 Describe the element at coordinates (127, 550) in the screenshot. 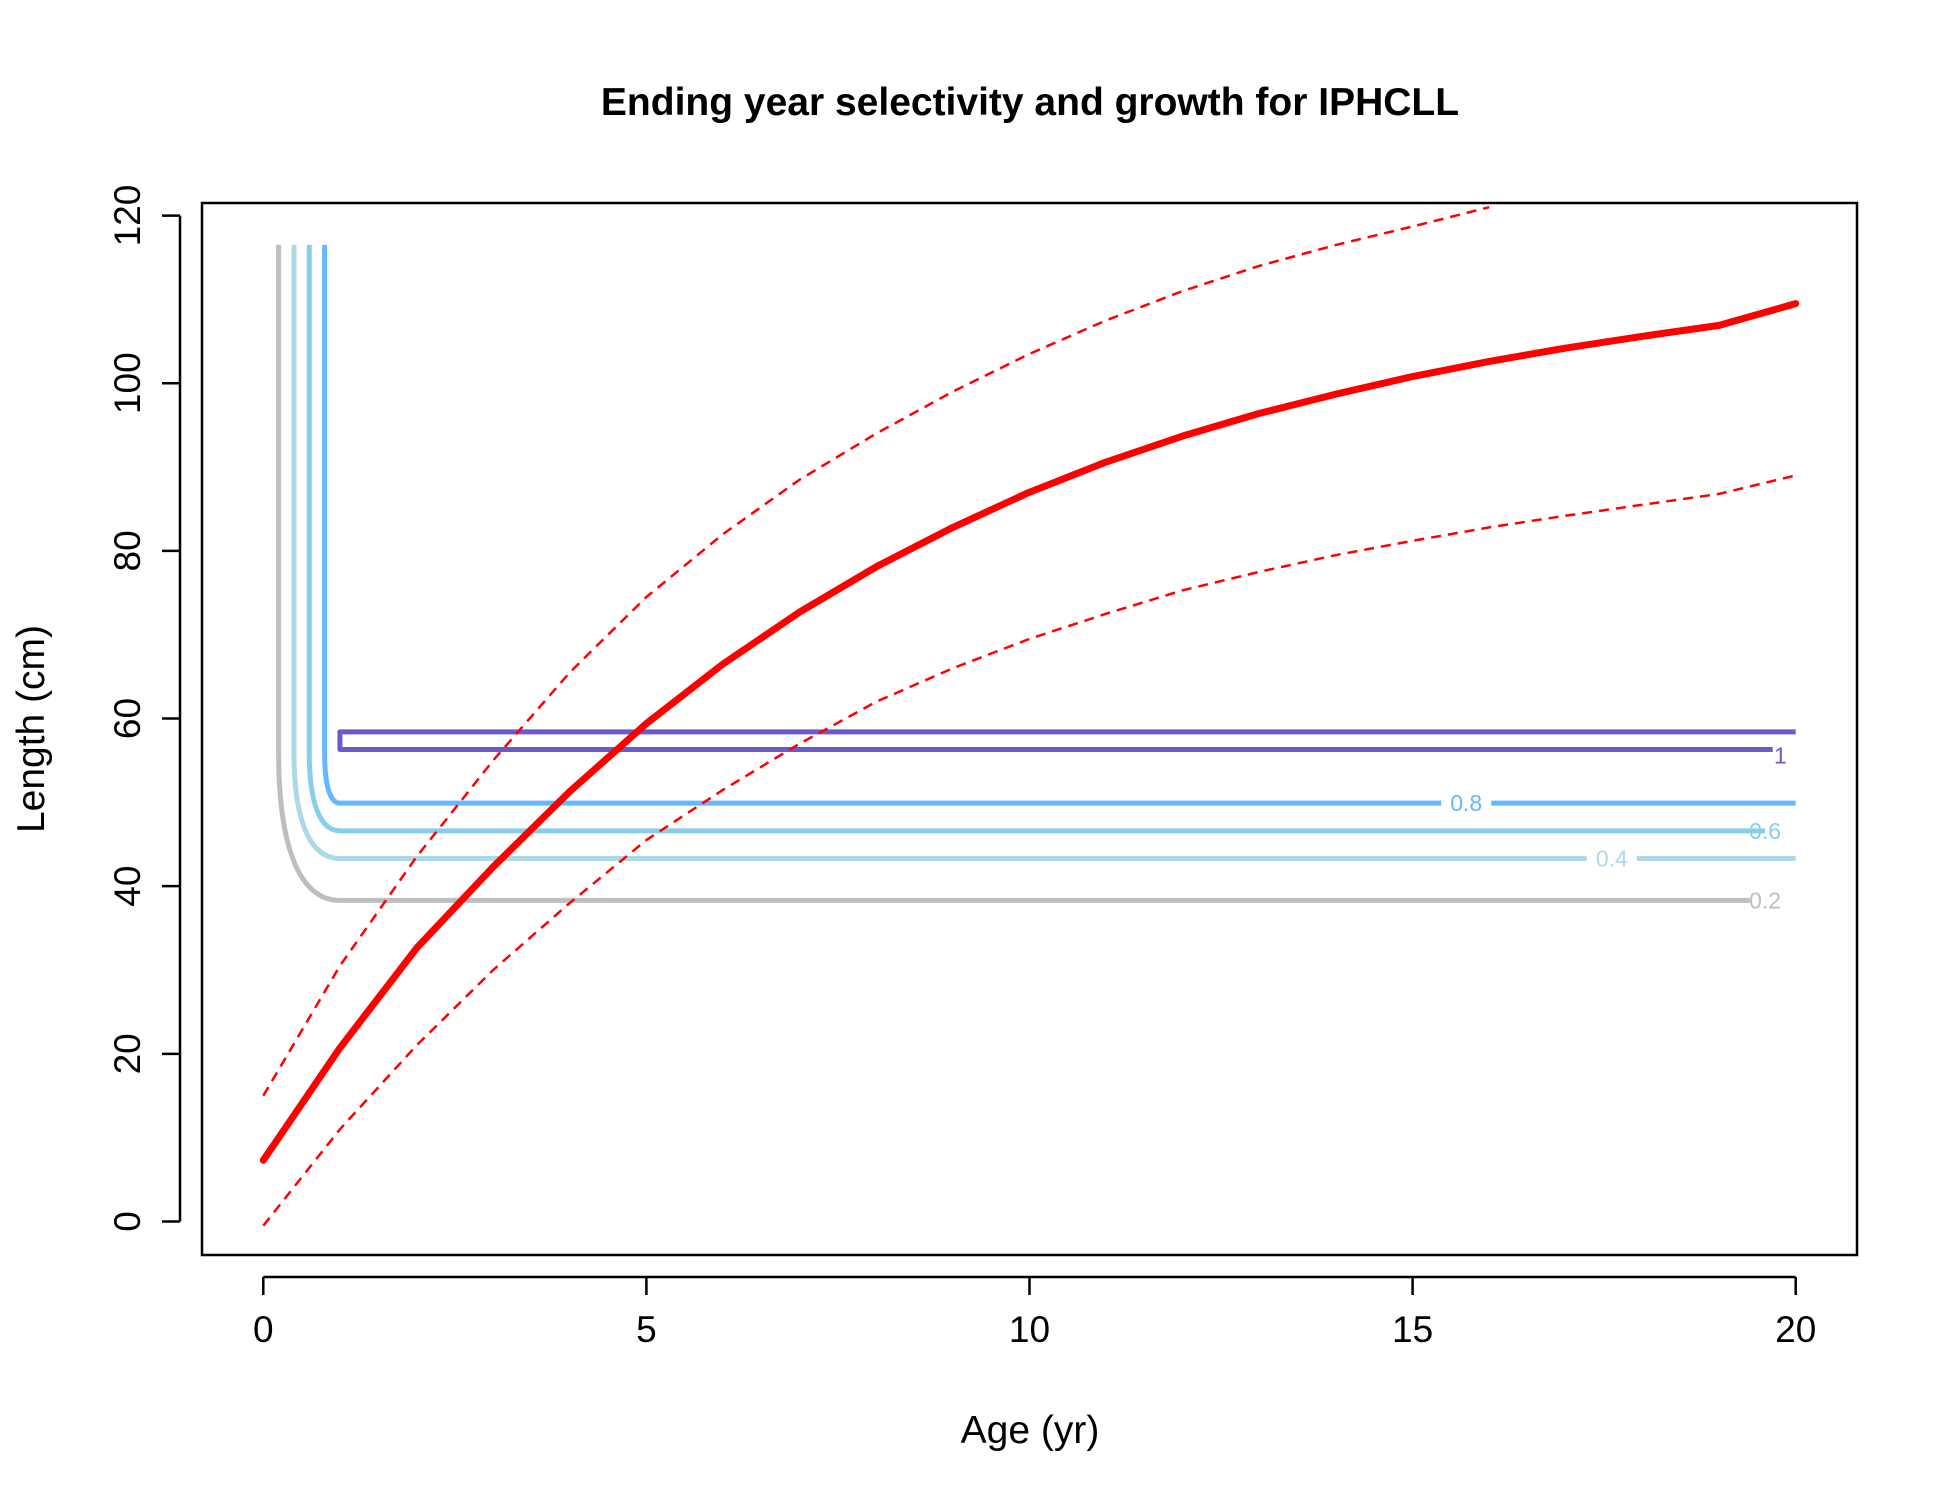

I see `y-tick-label: 80` at that location.